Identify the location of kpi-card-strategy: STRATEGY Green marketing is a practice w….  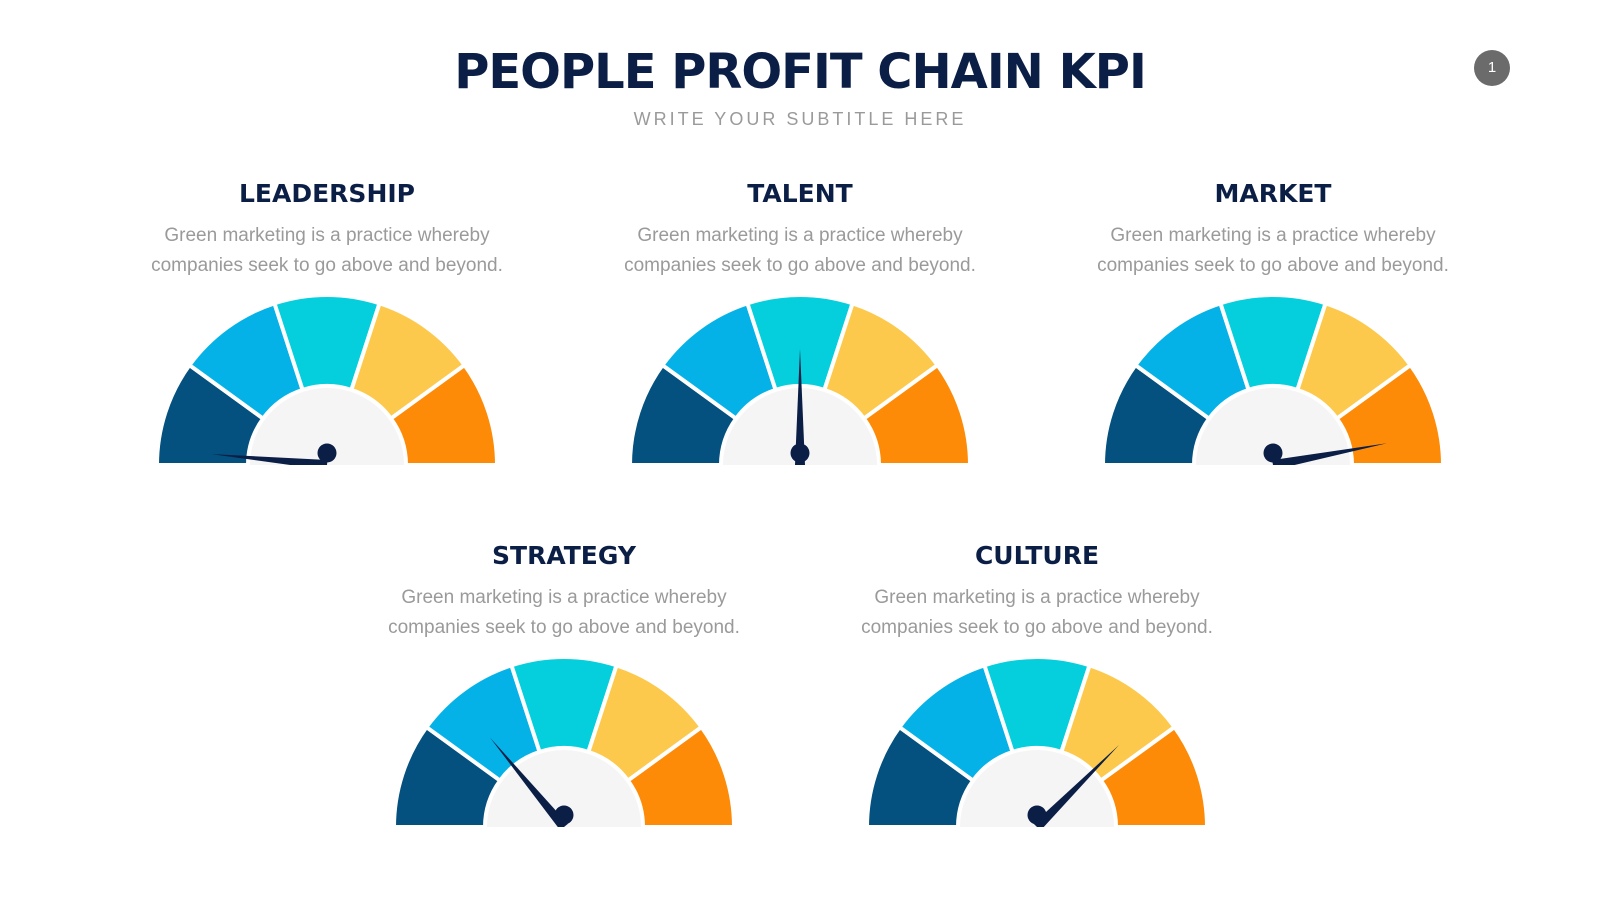
(564, 708).